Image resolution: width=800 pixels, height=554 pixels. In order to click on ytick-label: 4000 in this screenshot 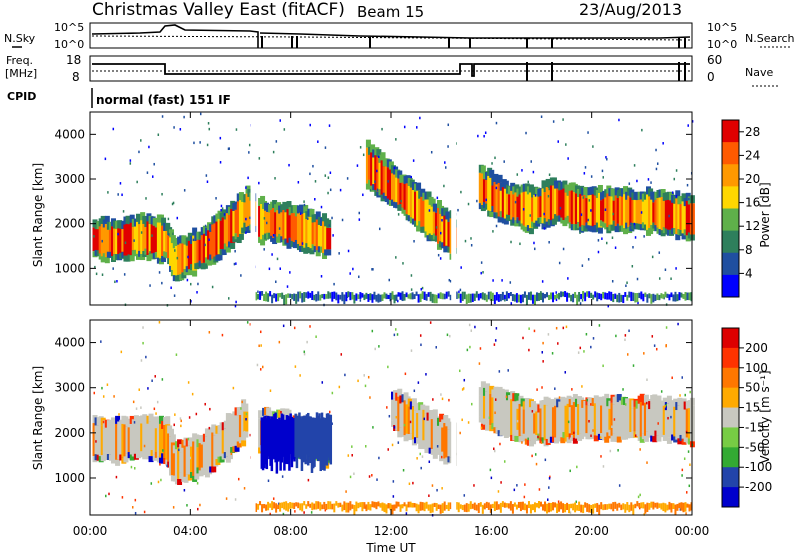, I will do `click(69, 343)`.